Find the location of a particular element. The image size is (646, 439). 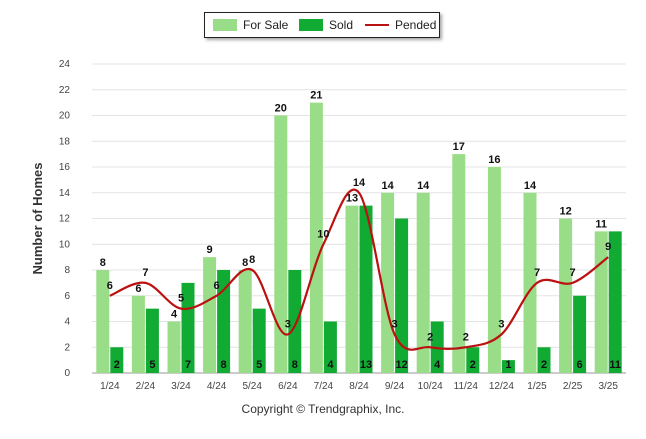

data-label-sold: 12 is located at coordinates (401, 365).